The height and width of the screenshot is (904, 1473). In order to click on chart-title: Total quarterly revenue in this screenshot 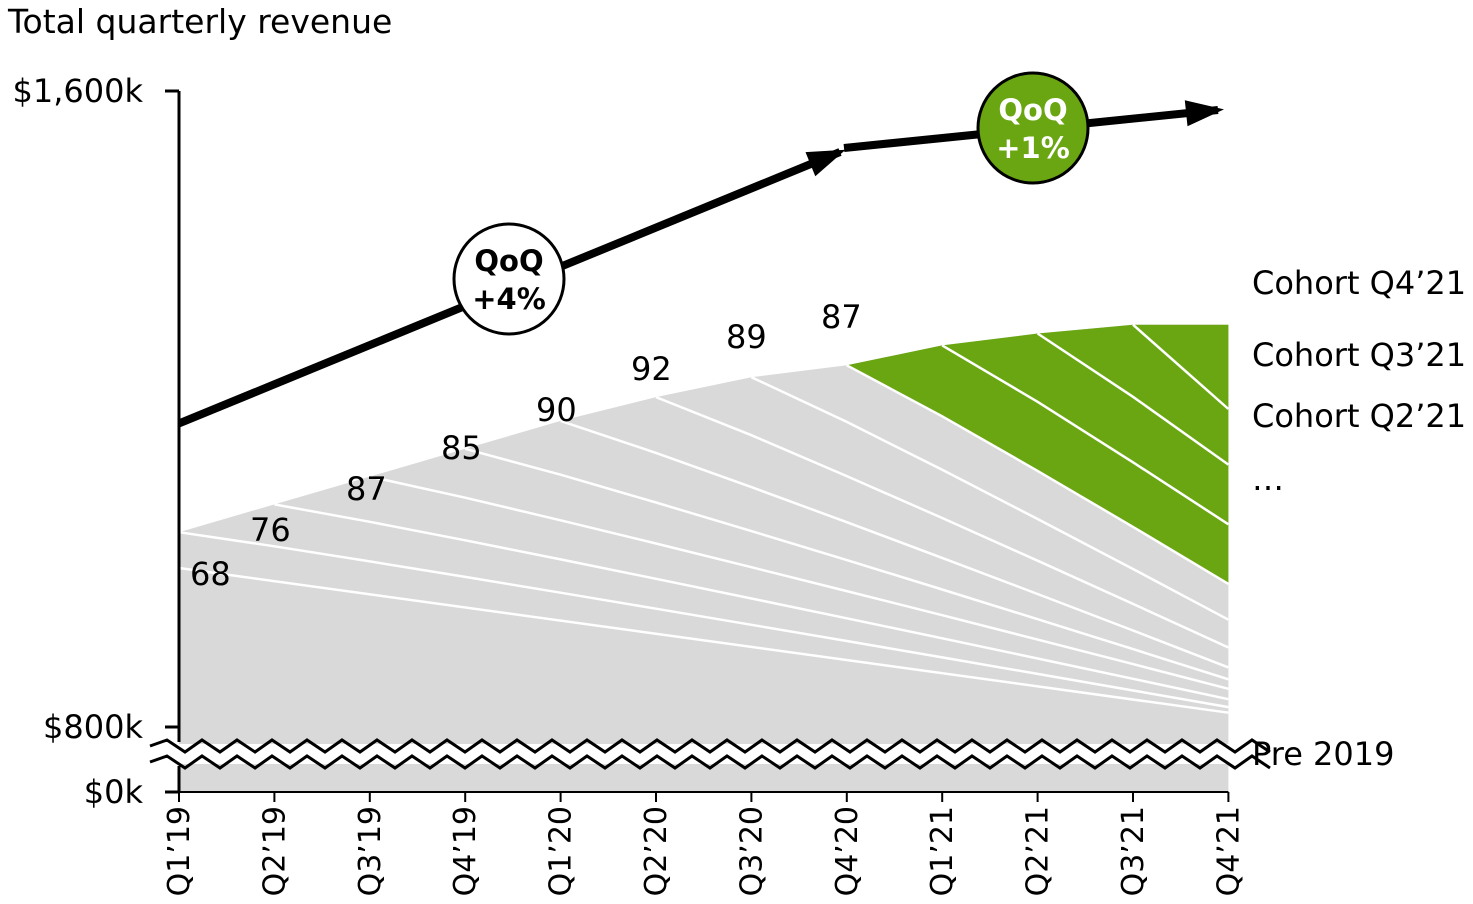, I will do `click(200, 21)`.